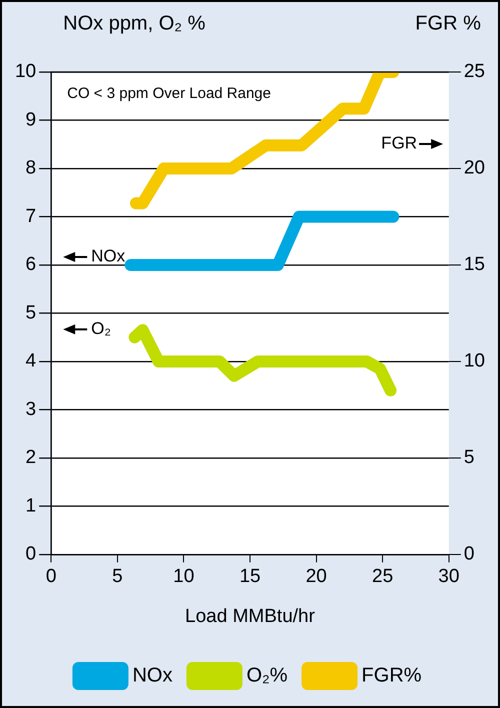 This screenshot has height=708, width=500. What do you see at coordinates (31, 505) in the screenshot?
I see `y-tick-label: 1` at bounding box center [31, 505].